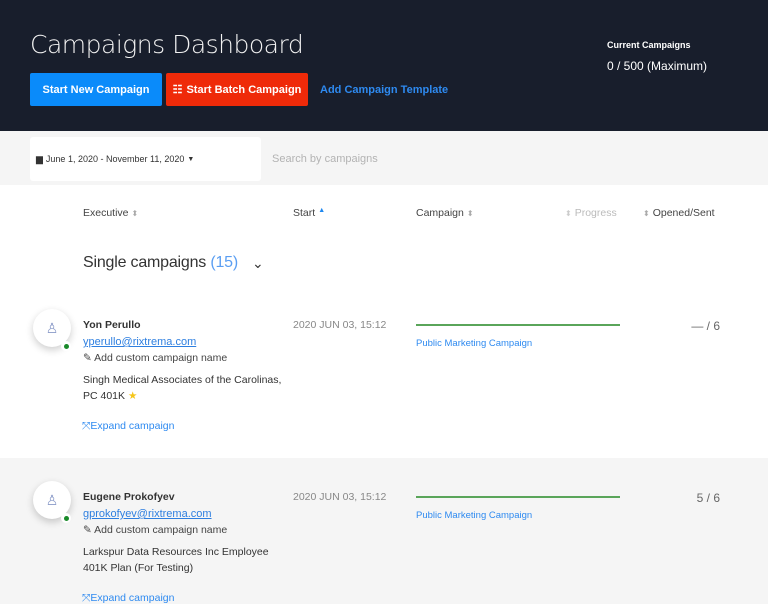 The width and height of the screenshot is (768, 605). I want to click on column-campaign-label: Campaign, so click(440, 213).